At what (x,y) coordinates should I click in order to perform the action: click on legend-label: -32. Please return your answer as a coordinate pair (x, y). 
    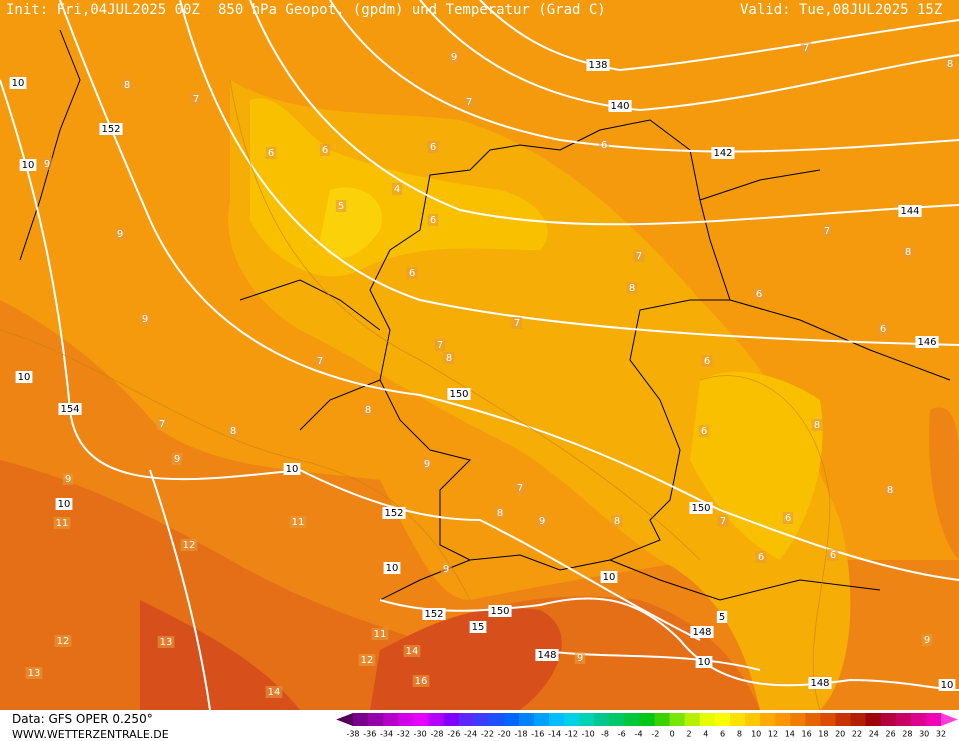
    Looking at the image, I should click on (403, 734).